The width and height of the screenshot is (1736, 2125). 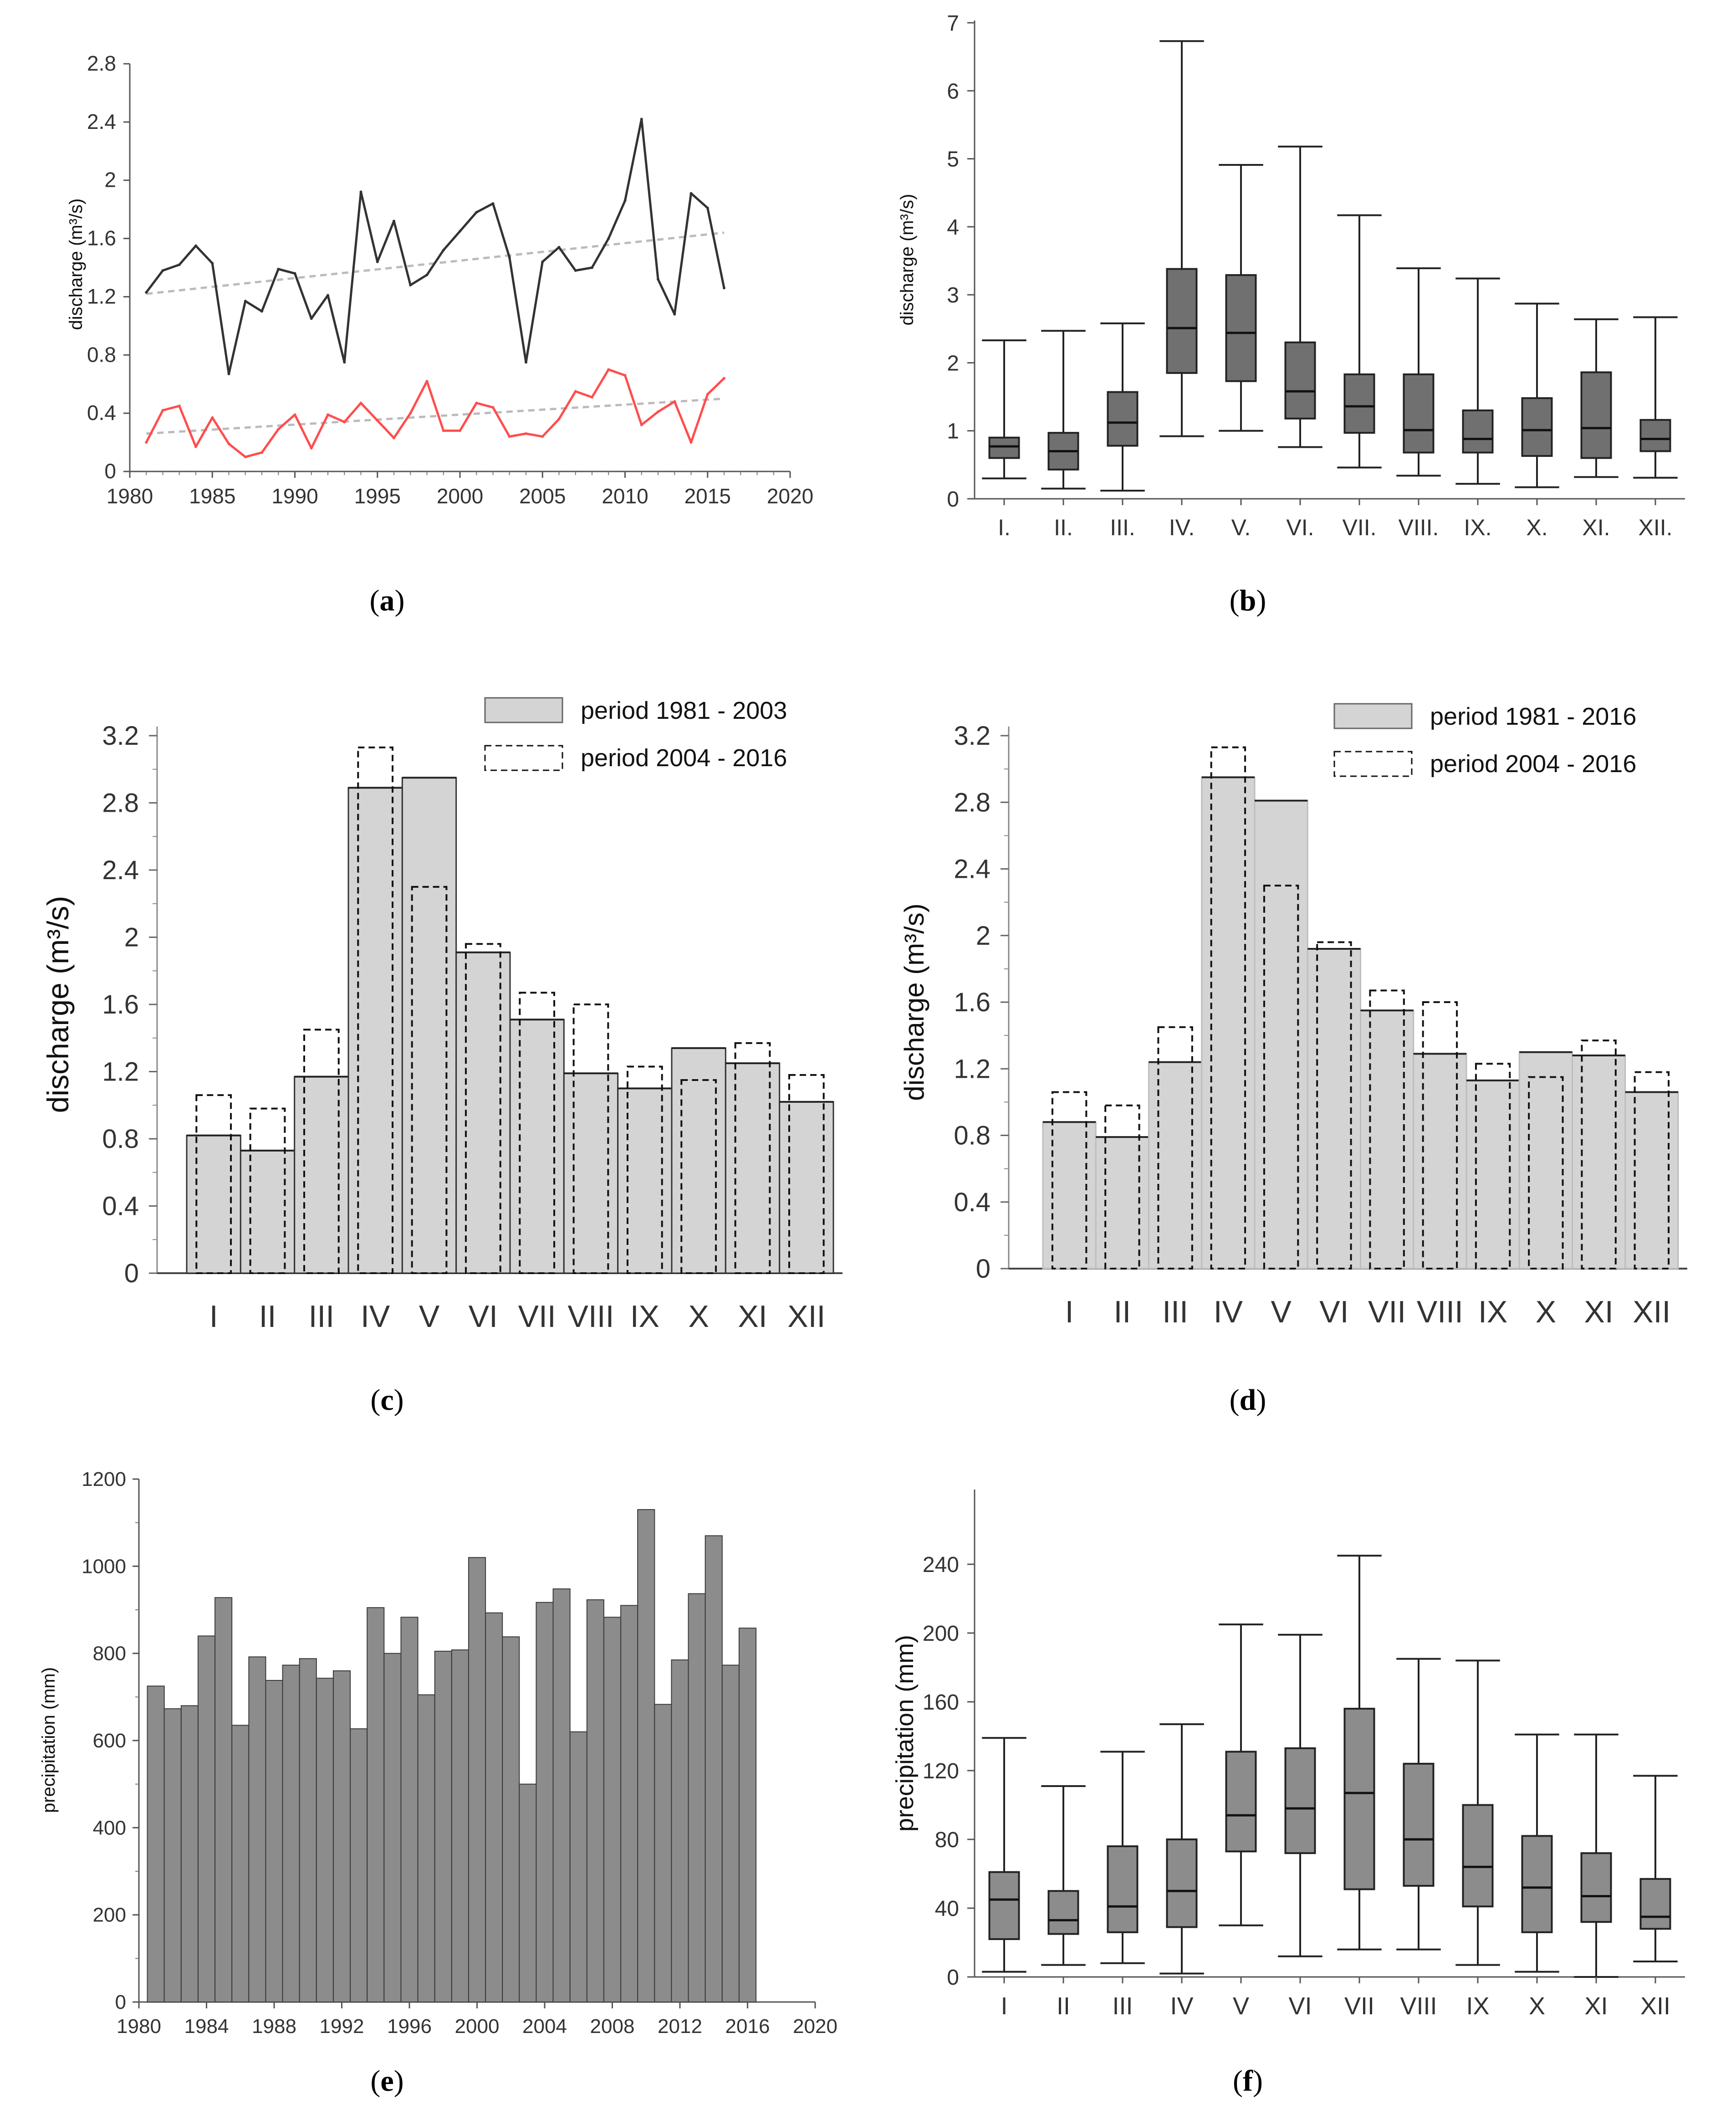 I want to click on y-tick-label: 0.8, so click(x=102, y=354).